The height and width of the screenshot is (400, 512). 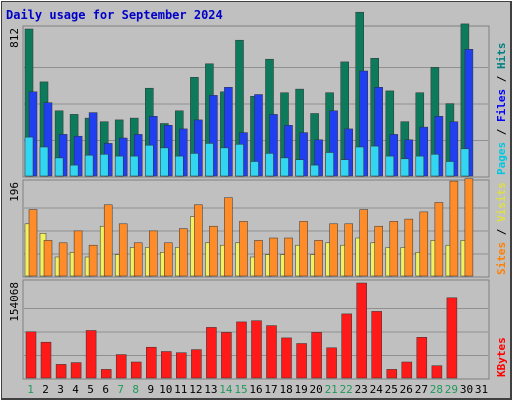 I want to click on x-tick-label: 3, so click(x=60, y=389).